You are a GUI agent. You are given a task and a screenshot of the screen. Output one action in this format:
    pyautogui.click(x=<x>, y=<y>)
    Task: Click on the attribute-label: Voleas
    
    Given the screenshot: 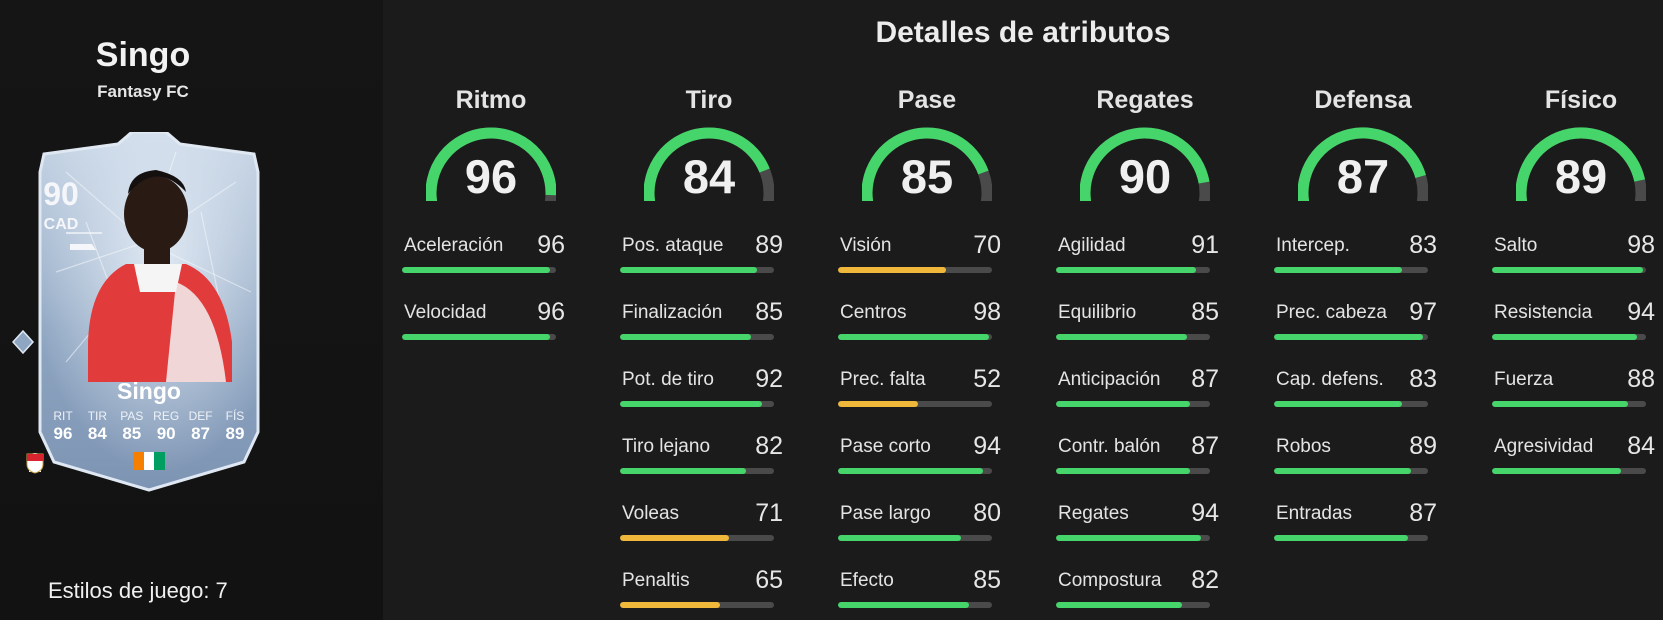 What is the action you would take?
    pyautogui.click(x=651, y=513)
    